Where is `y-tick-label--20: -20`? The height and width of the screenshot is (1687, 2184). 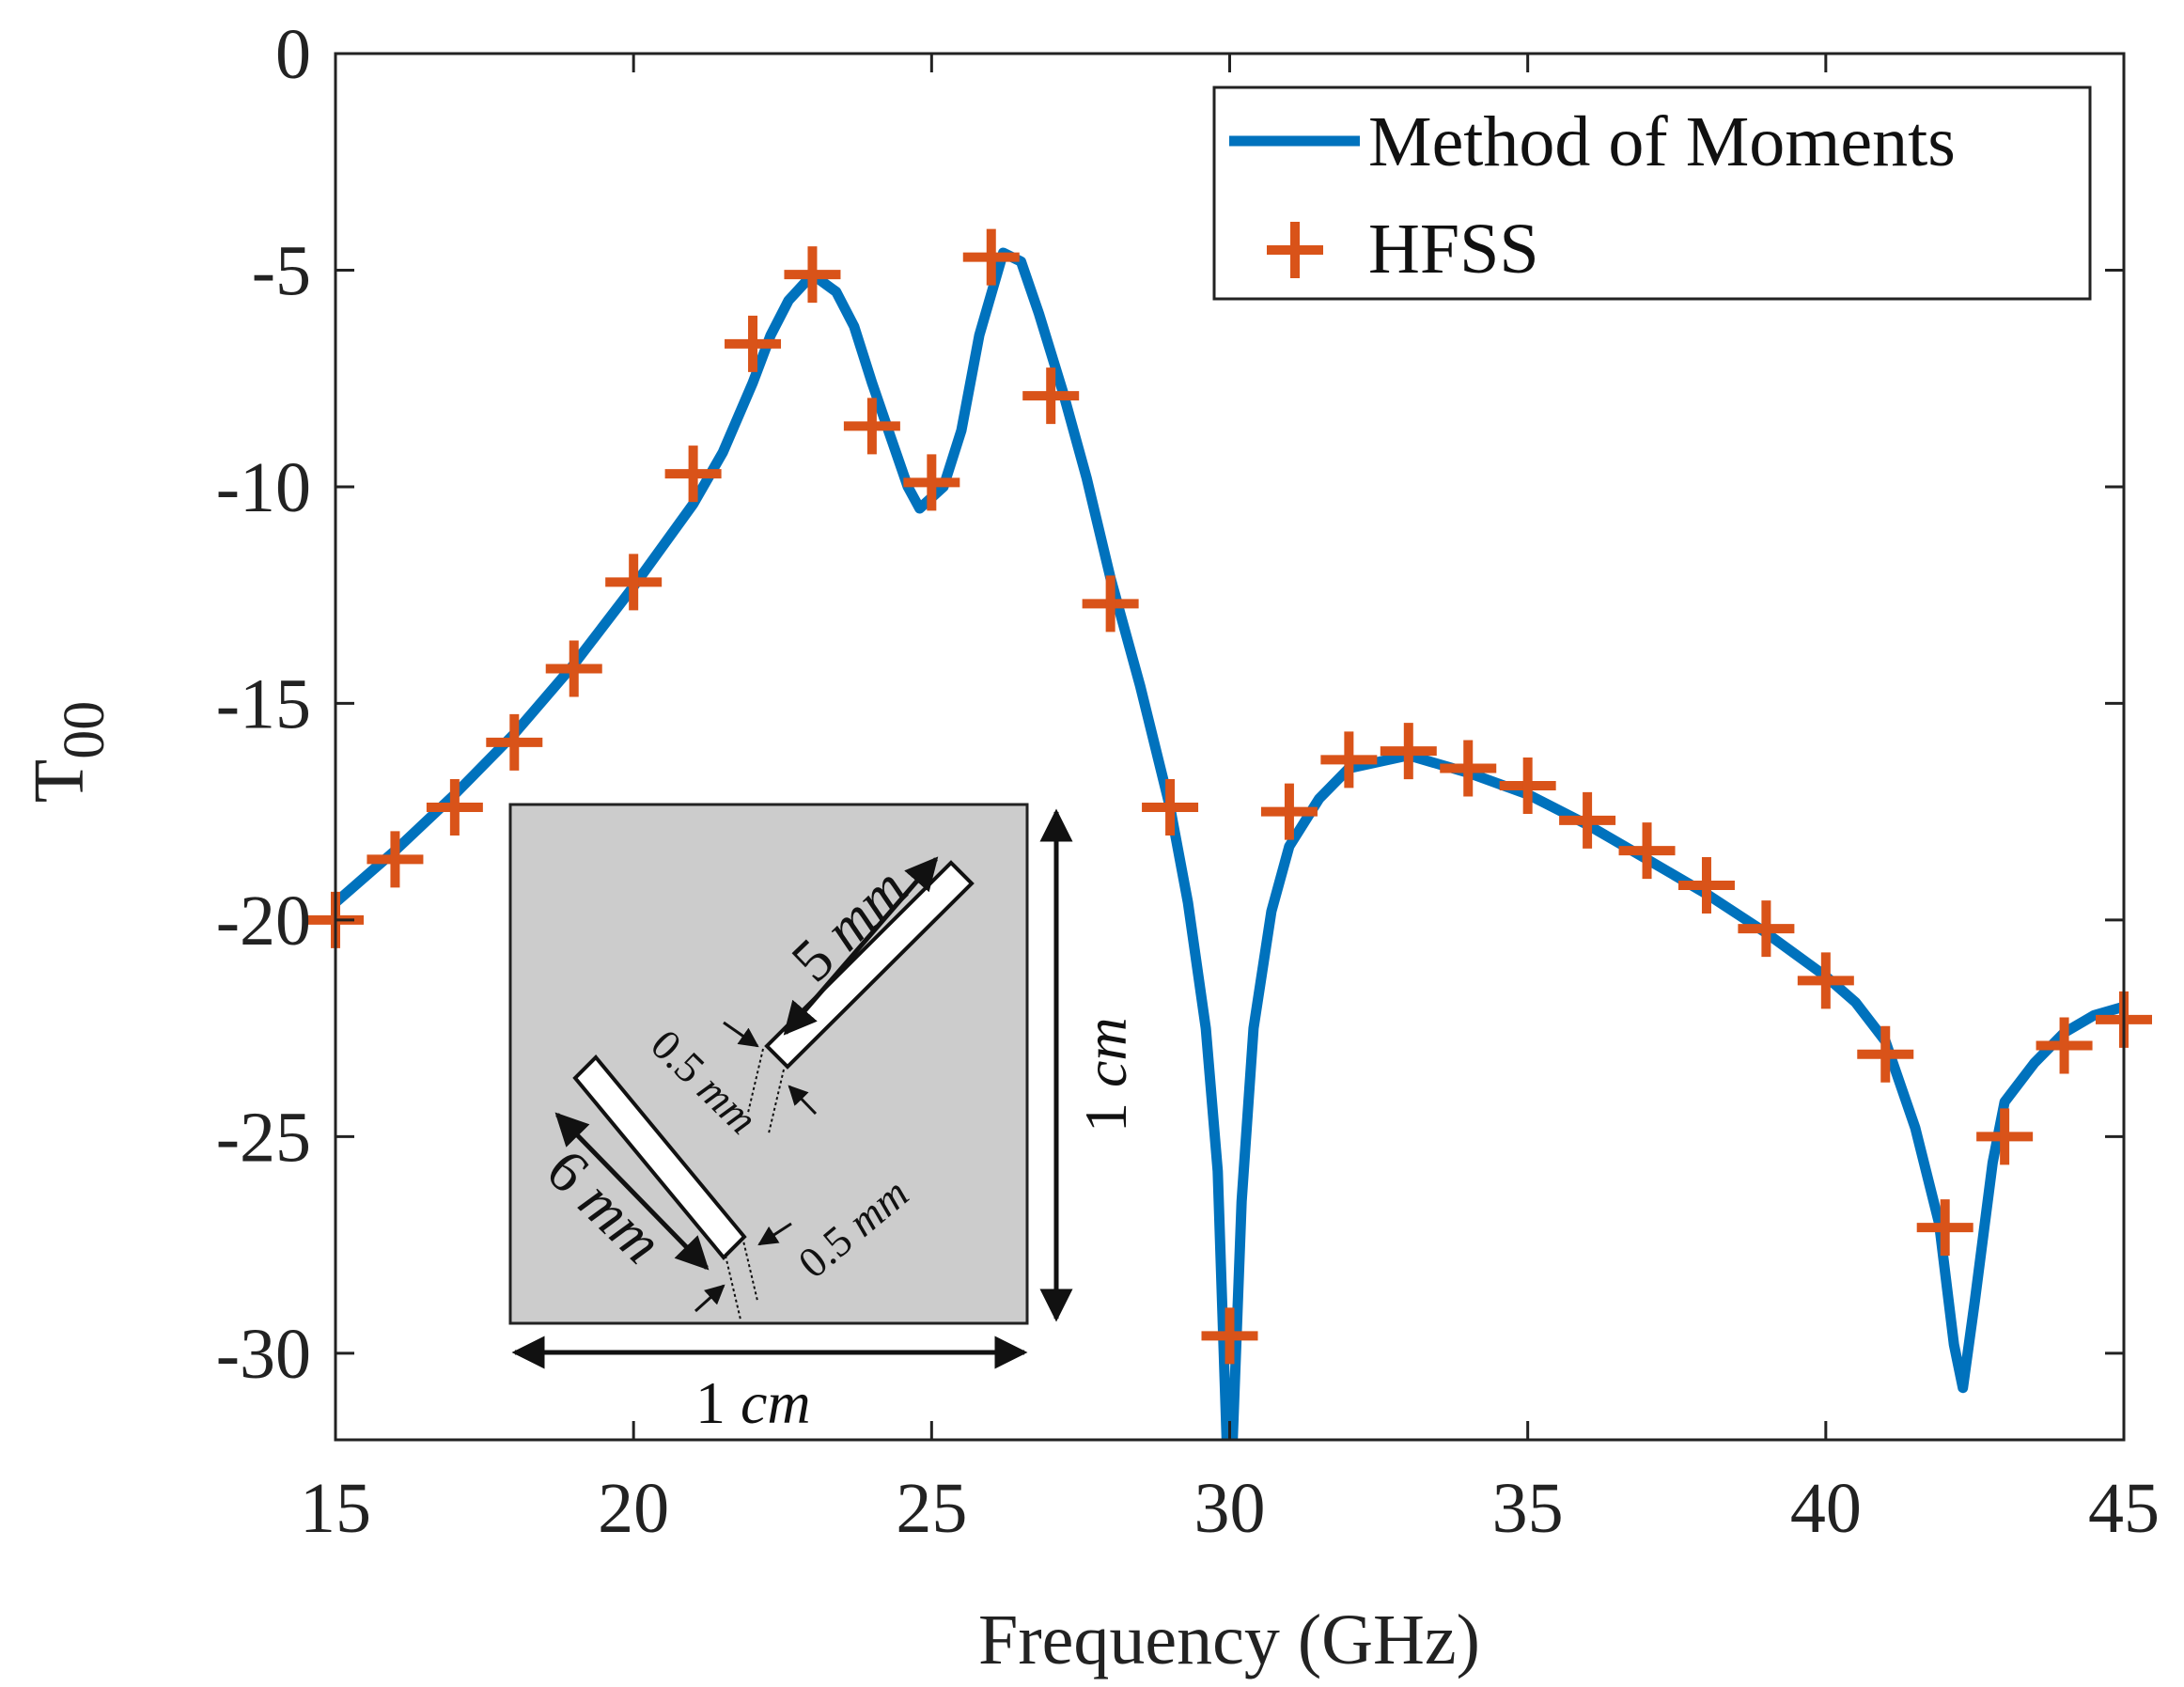 y-tick-label--20: -20 is located at coordinates (263, 921).